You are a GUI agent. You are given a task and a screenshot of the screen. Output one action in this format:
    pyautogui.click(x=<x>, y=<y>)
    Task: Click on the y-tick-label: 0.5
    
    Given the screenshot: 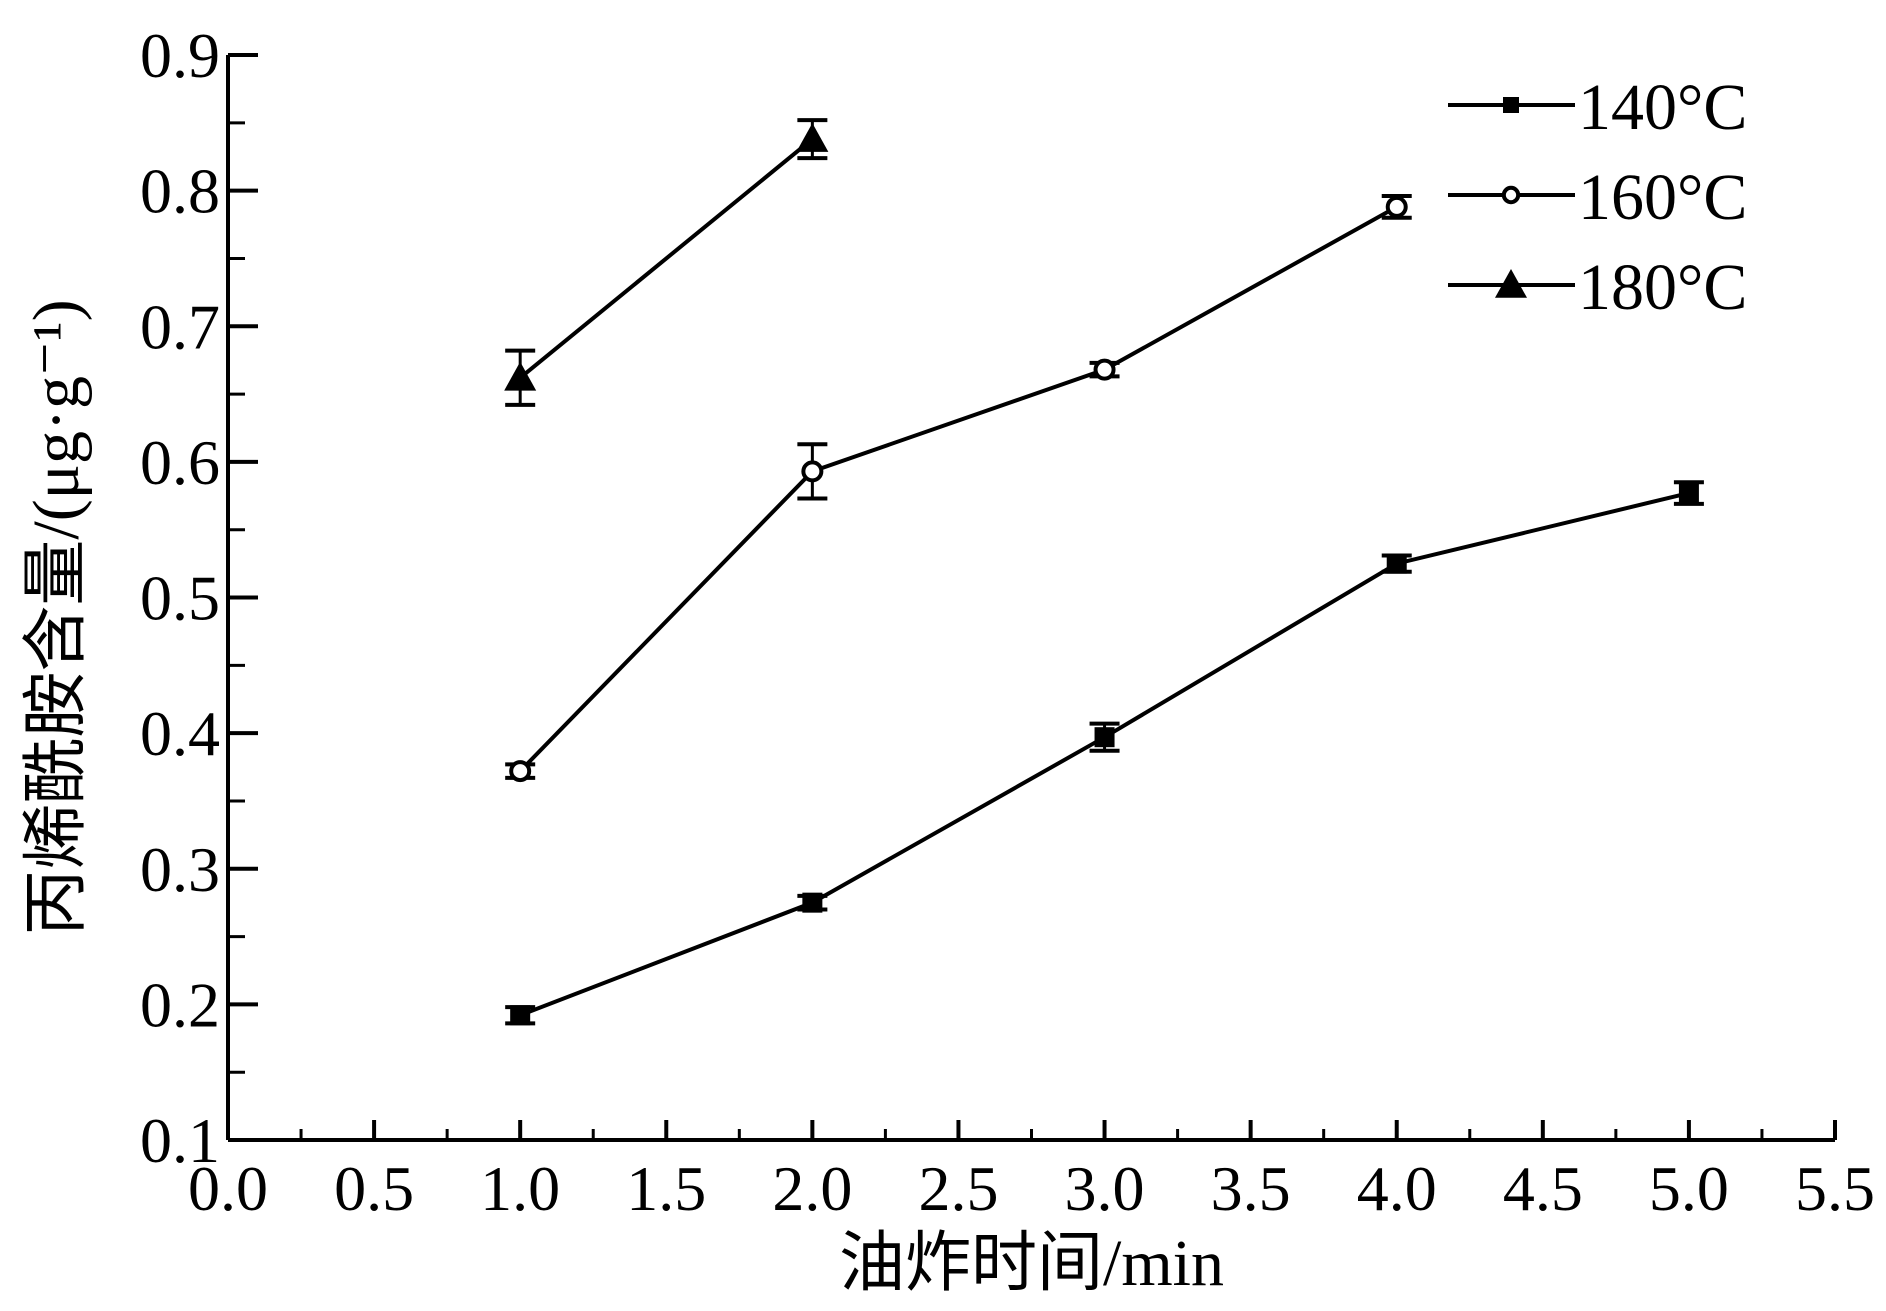 What is the action you would take?
    pyautogui.click(x=180, y=598)
    